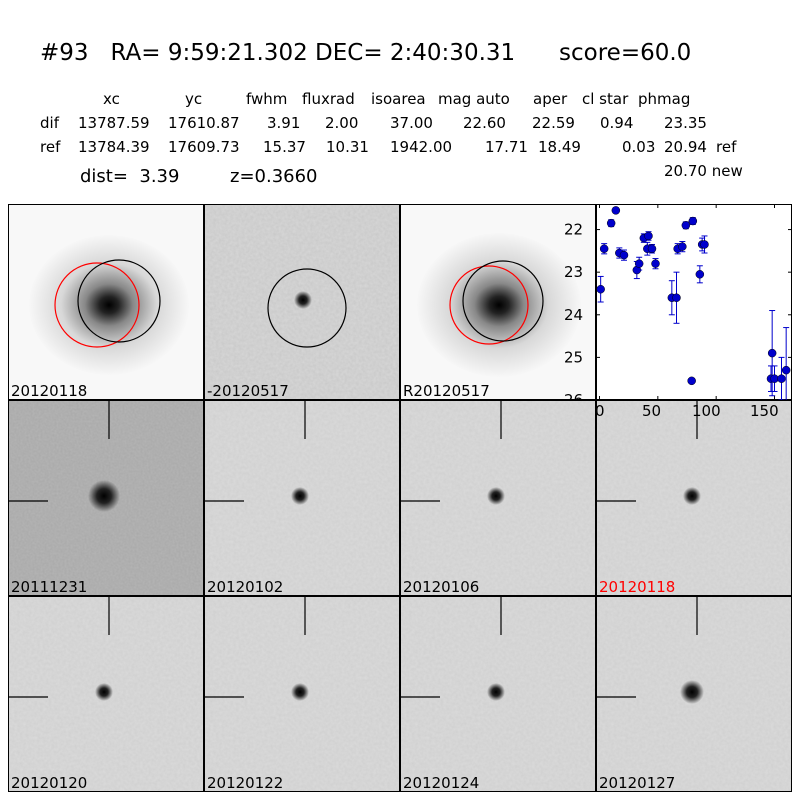  Describe the element at coordinates (600, 411) in the screenshot. I see `x-tick-label: 0` at that location.